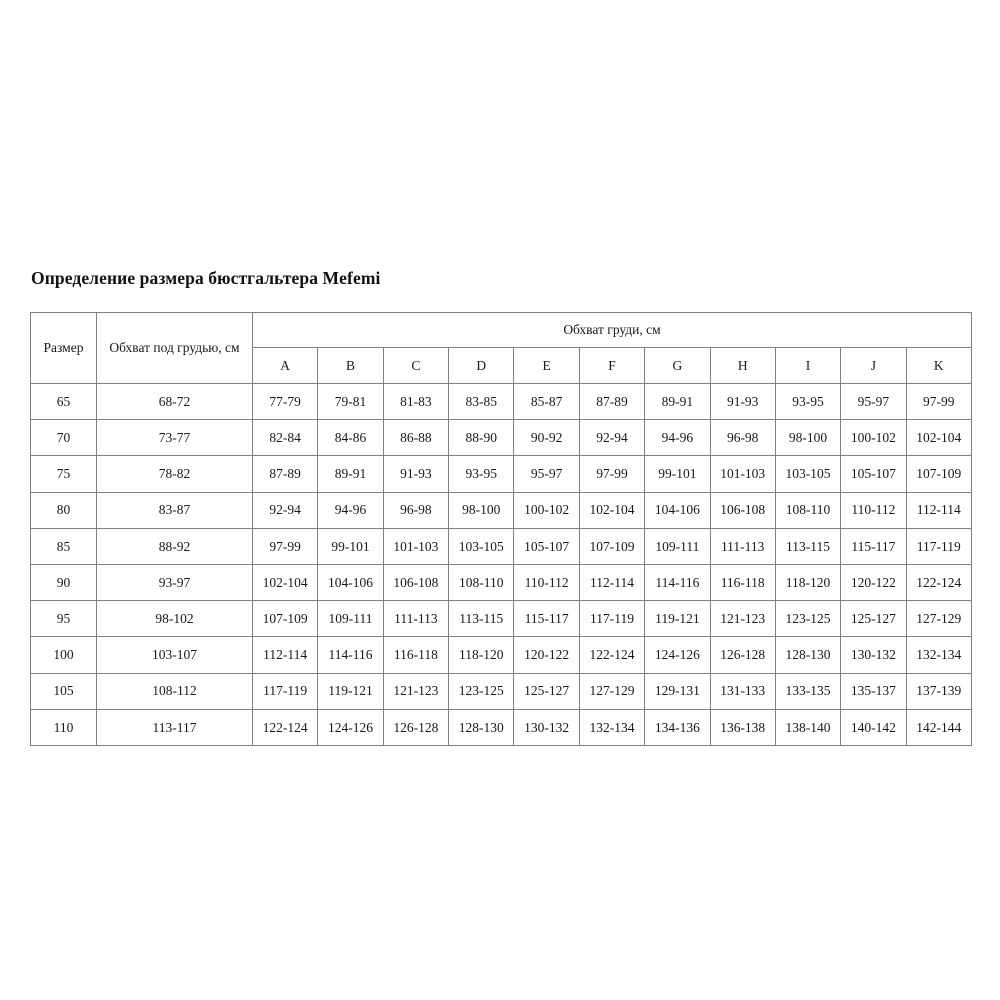 The height and width of the screenshot is (1000, 1000). Describe the element at coordinates (808, 365) in the screenshot. I see `column-header-cup-i: I` at that location.